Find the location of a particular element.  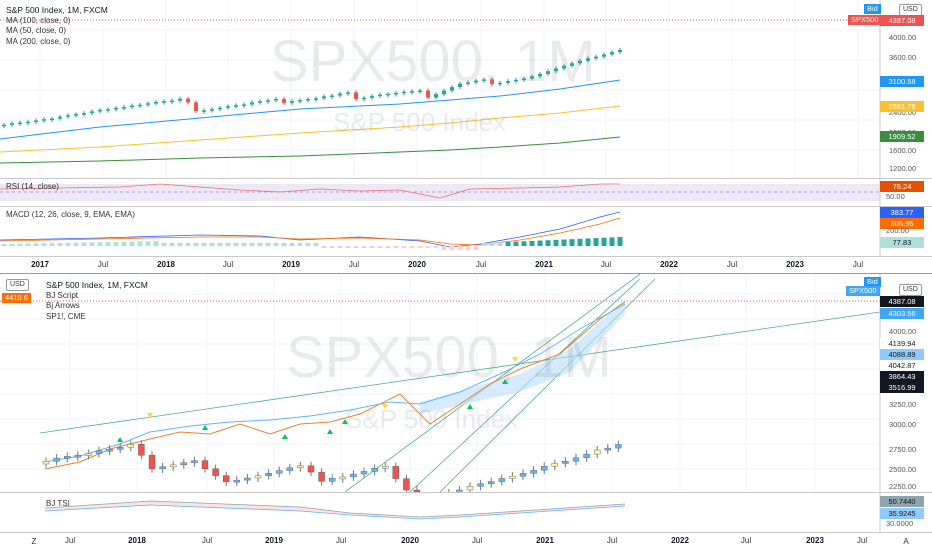

top-time-label: 2020 is located at coordinates (417, 264).